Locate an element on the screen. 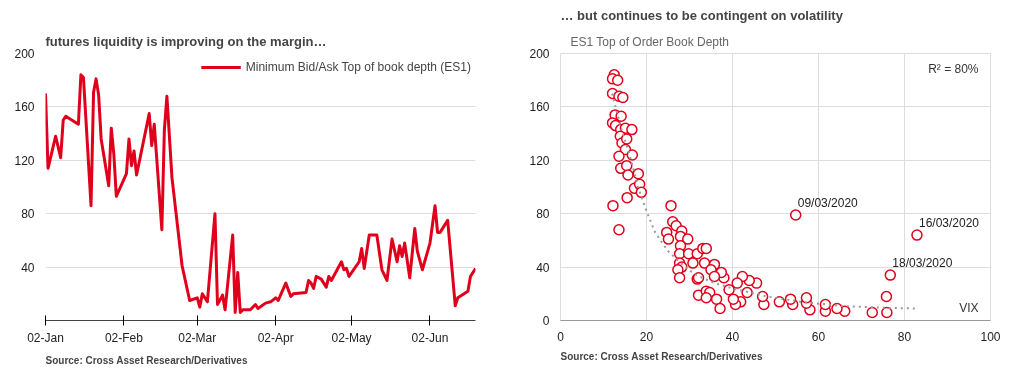 This screenshot has height=375, width=1024. annotation: 09/03/2020 is located at coordinates (828, 203).